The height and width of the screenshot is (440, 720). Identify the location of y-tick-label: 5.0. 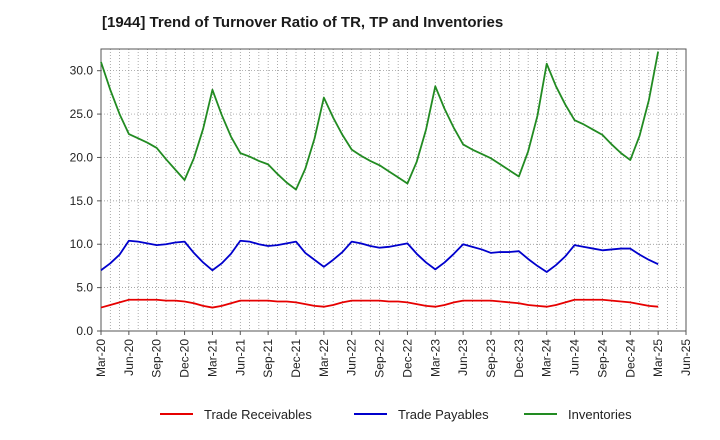
(84, 288).